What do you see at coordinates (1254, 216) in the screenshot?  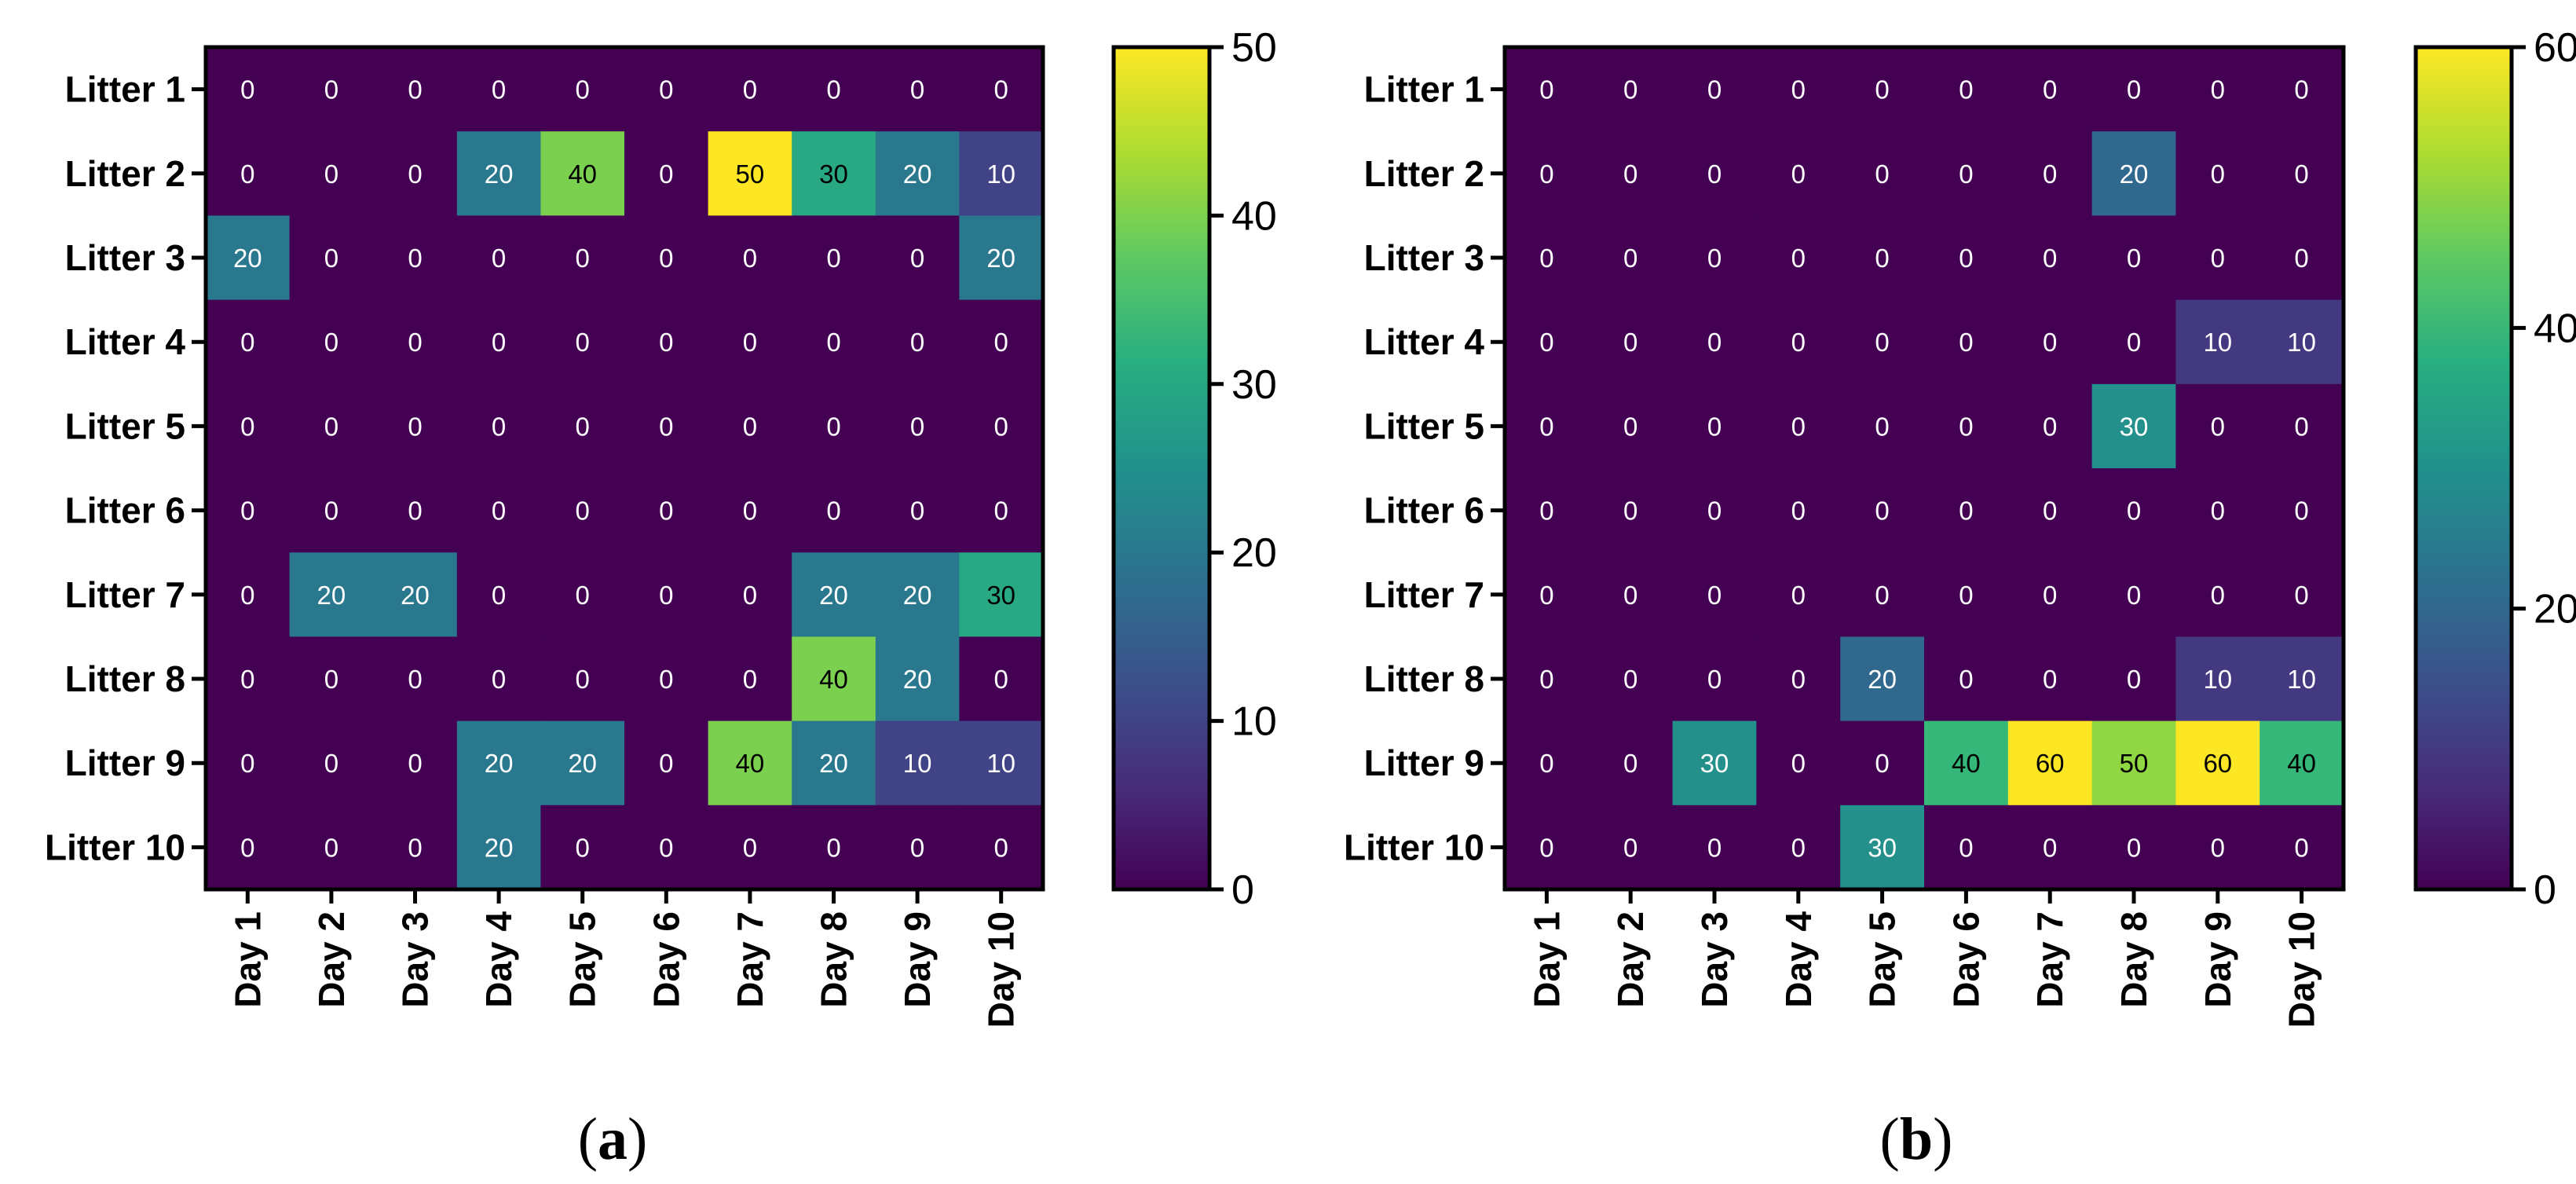 I see `panel-a-colorbar-tick-label: 40` at bounding box center [1254, 216].